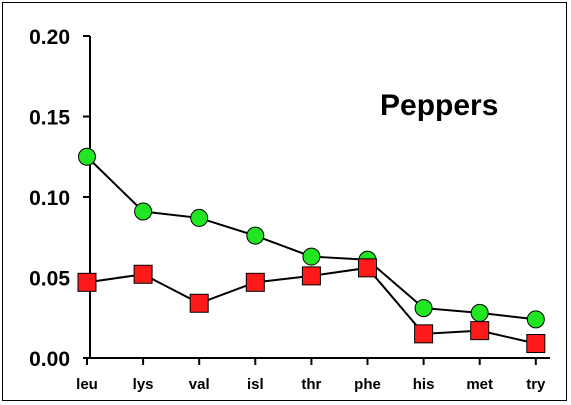 Image resolution: width=571 pixels, height=405 pixels. I want to click on y-tick-label: 0.15, so click(49, 118).